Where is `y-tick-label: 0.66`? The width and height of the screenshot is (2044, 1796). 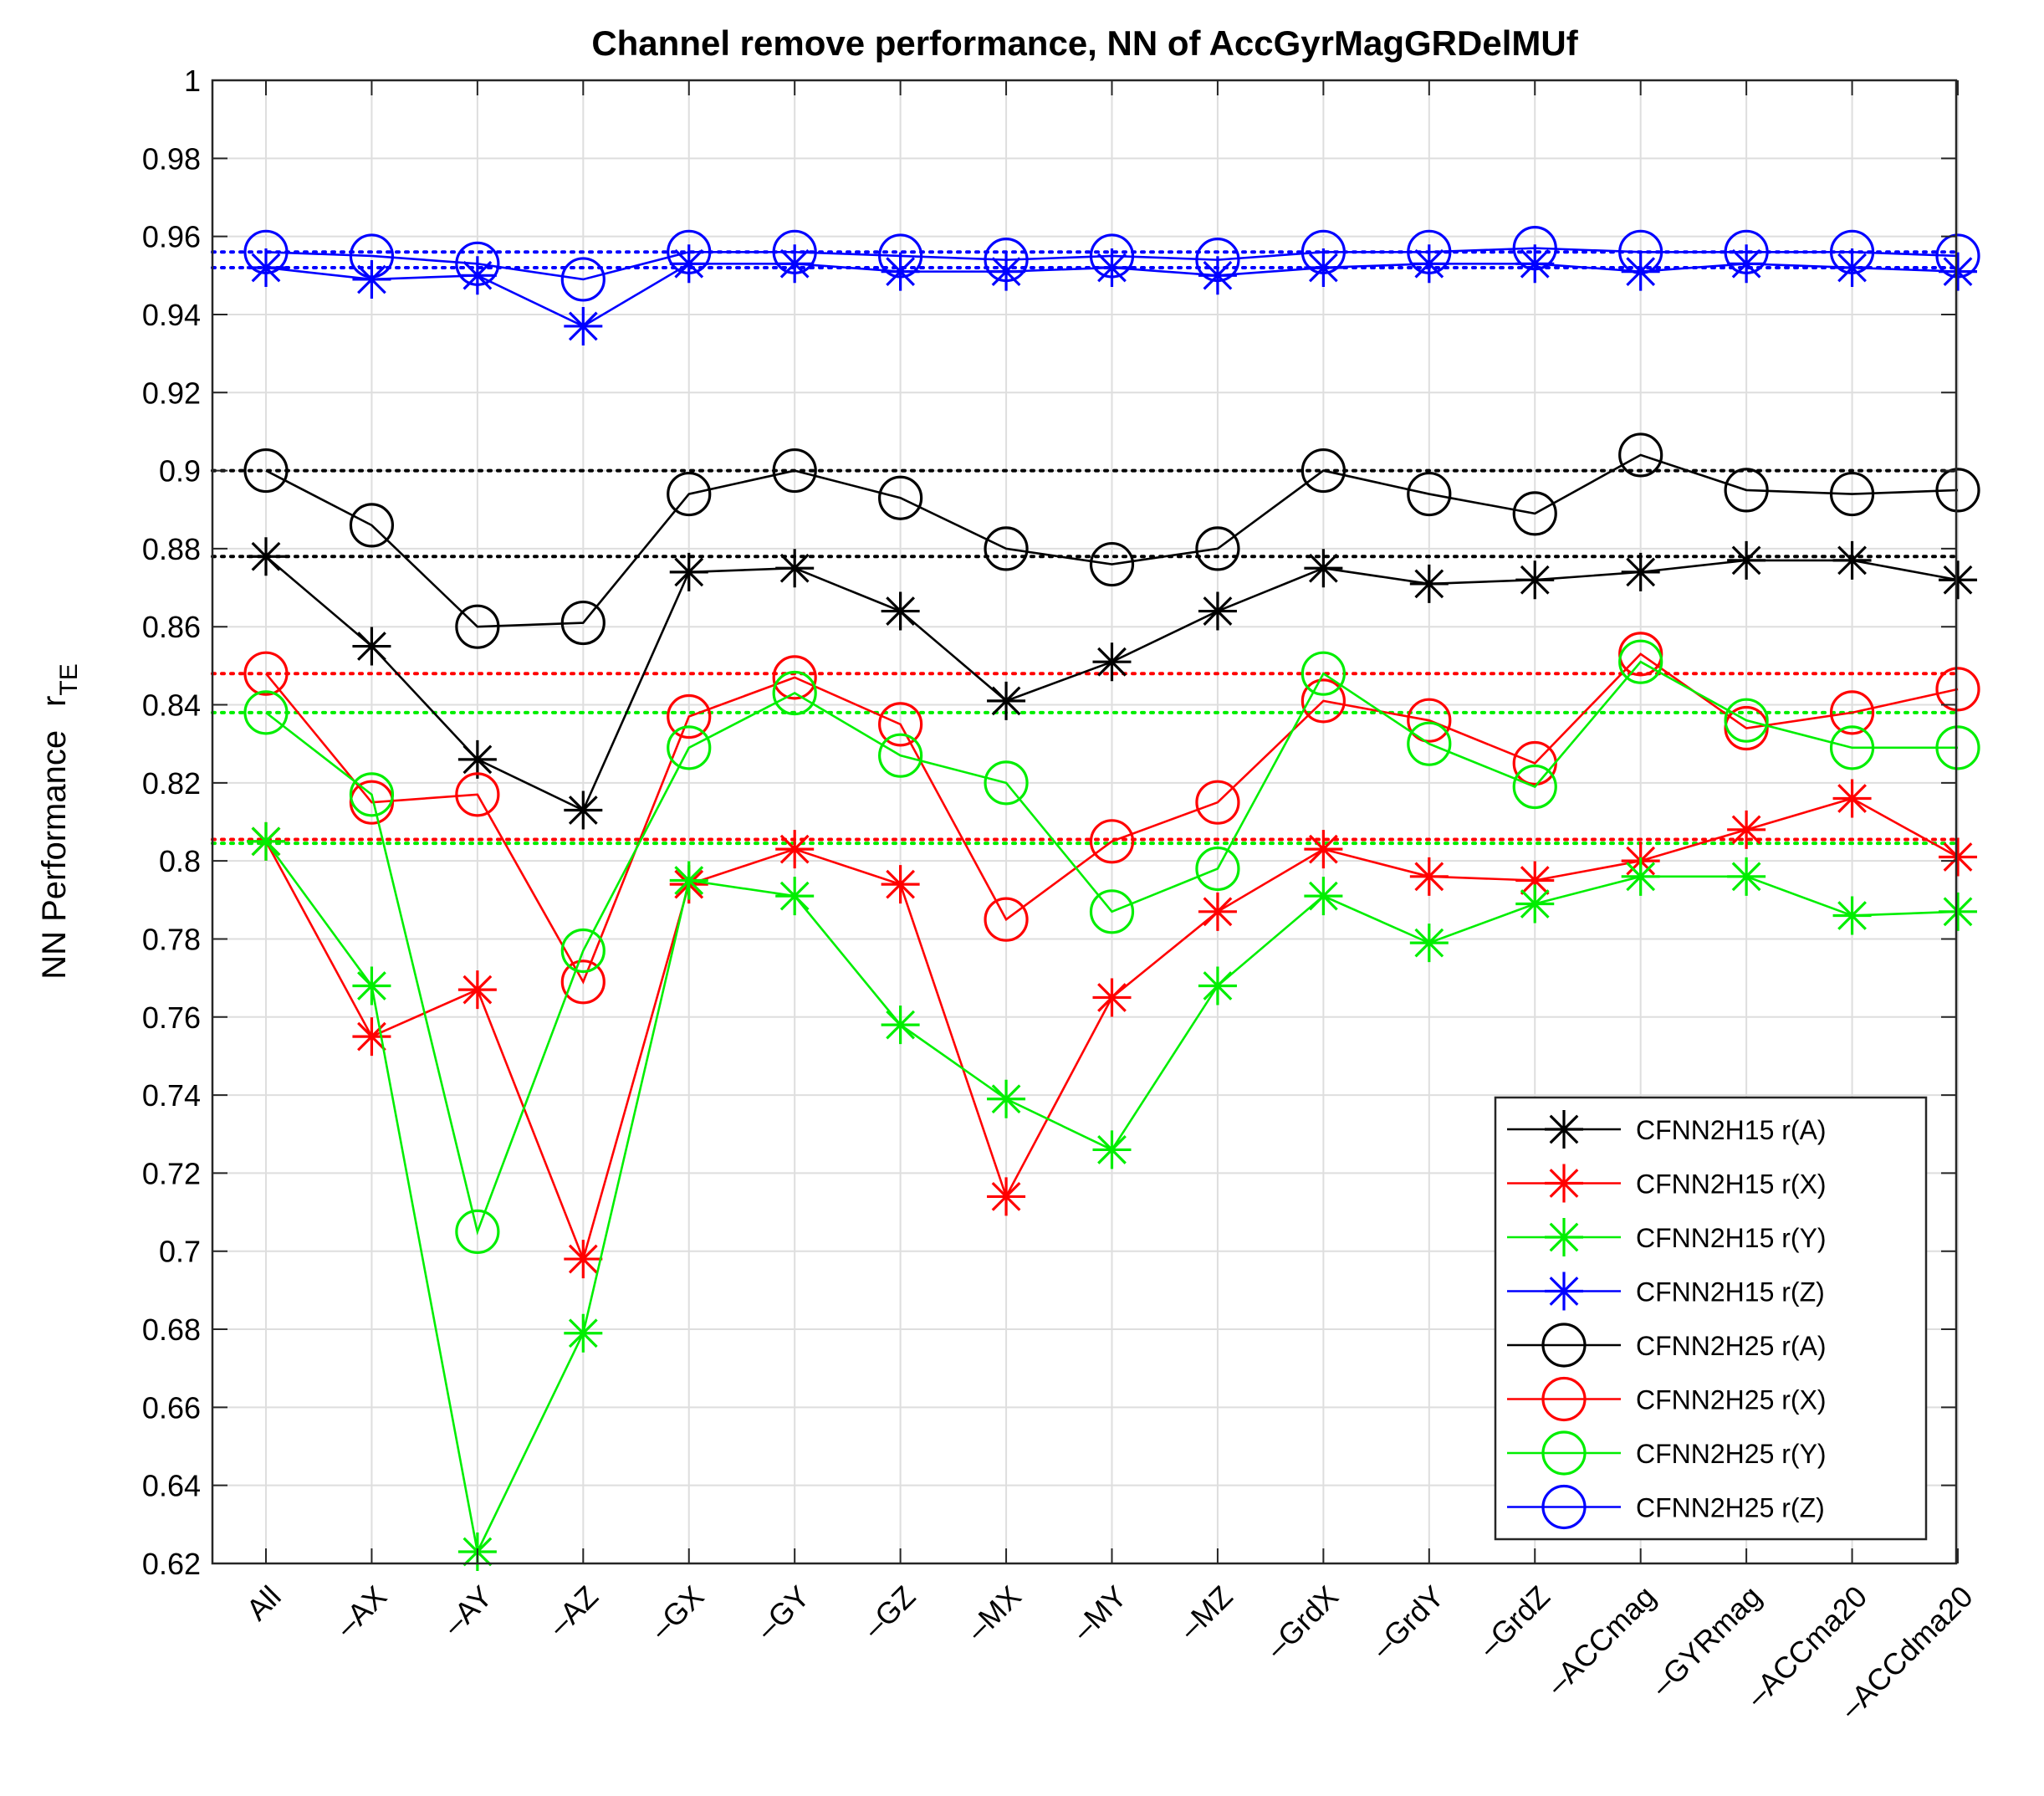 y-tick-label: 0.66 is located at coordinates (171, 1407).